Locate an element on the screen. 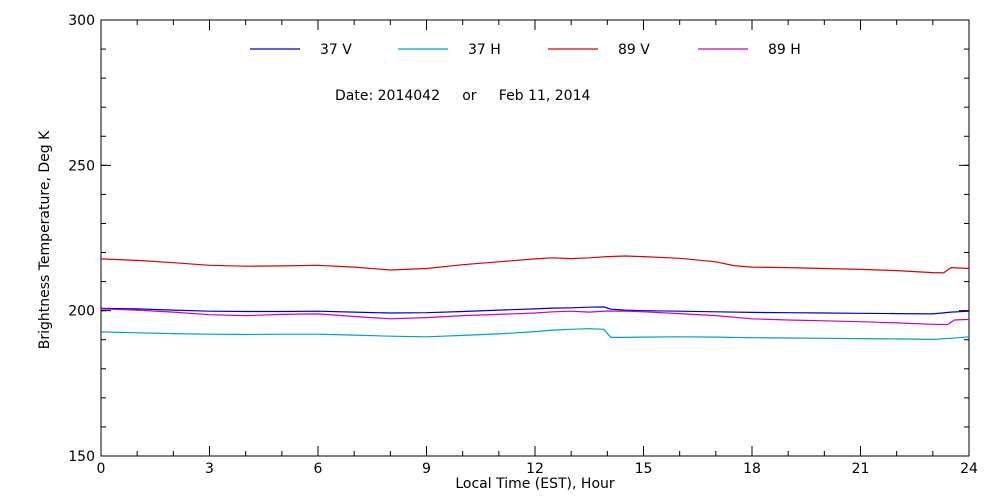 The image size is (1000, 500). x-tick-label: 15 is located at coordinates (644, 469).